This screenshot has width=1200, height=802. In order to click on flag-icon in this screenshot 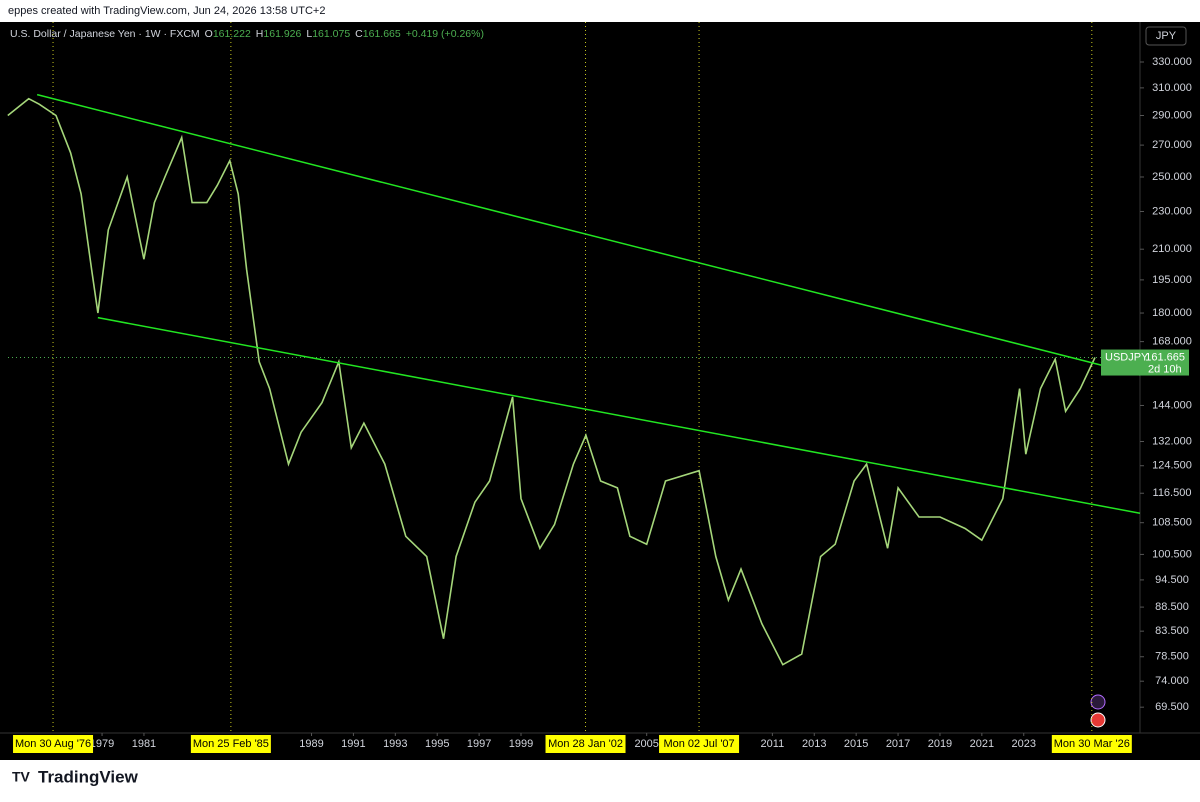, I will do `click(1098, 720)`.